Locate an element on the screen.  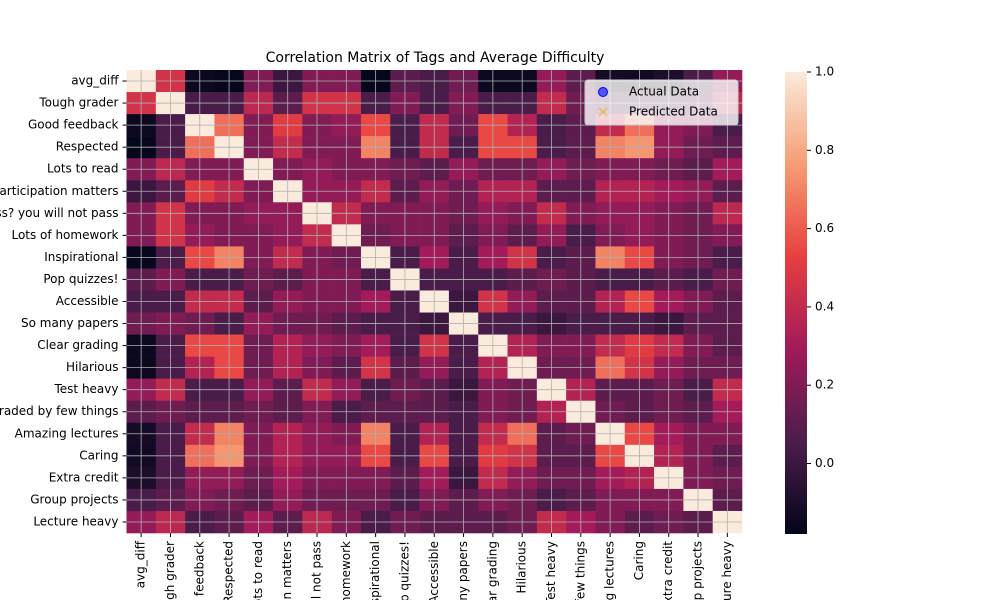
x-tick-label: So many papers is located at coordinates (463, 570).